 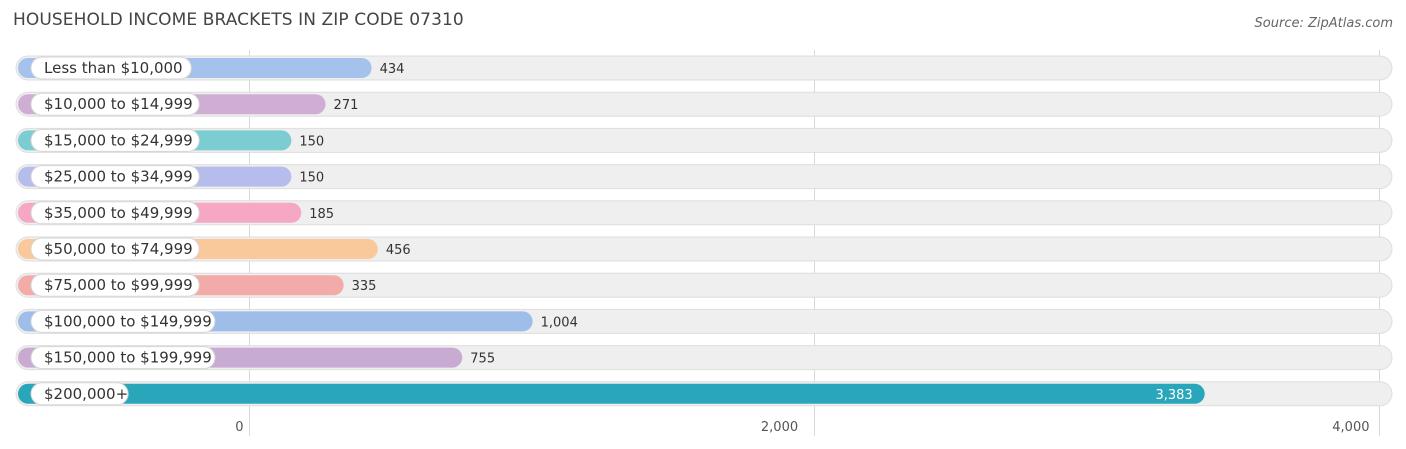 I want to click on source-label: Source: ZipAtlas.com, so click(x=1323, y=23).